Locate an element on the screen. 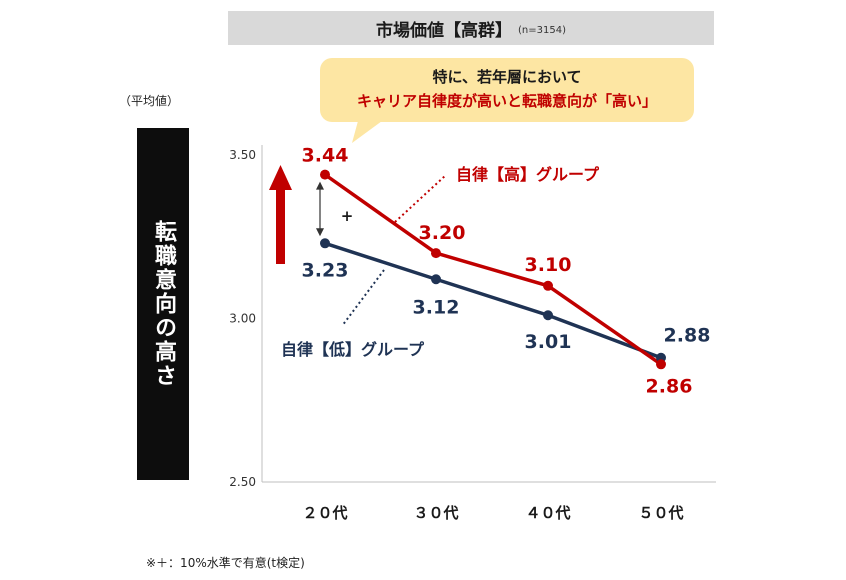  bracket-arrow-down is located at coordinates (320, 232).